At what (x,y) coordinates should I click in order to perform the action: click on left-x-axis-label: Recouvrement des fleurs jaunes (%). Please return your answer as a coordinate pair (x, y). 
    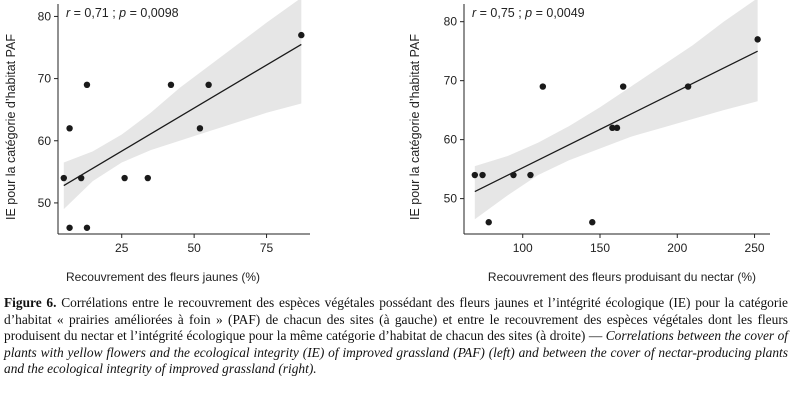
    Looking at the image, I should click on (163, 277).